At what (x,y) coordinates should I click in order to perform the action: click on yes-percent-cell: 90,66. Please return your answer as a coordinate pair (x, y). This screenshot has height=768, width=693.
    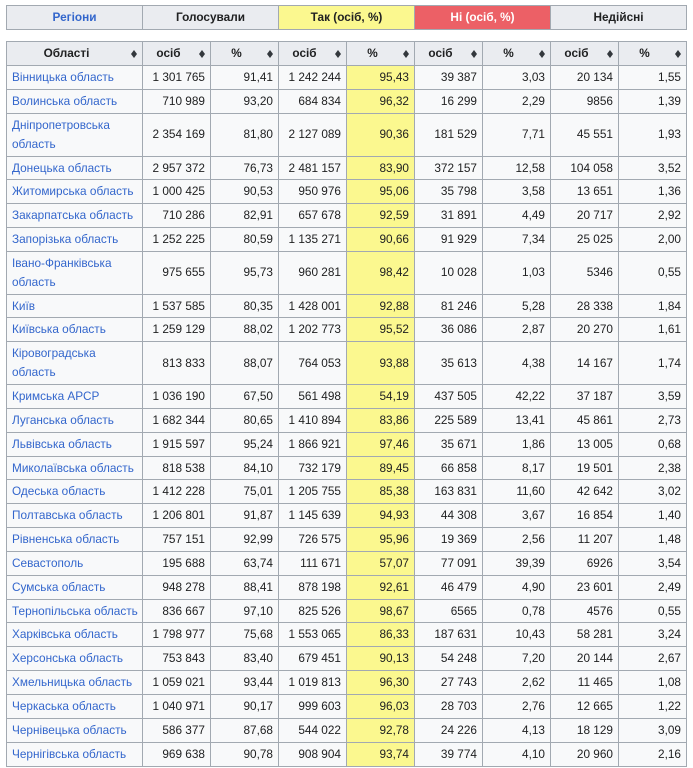
    Looking at the image, I should click on (380, 239).